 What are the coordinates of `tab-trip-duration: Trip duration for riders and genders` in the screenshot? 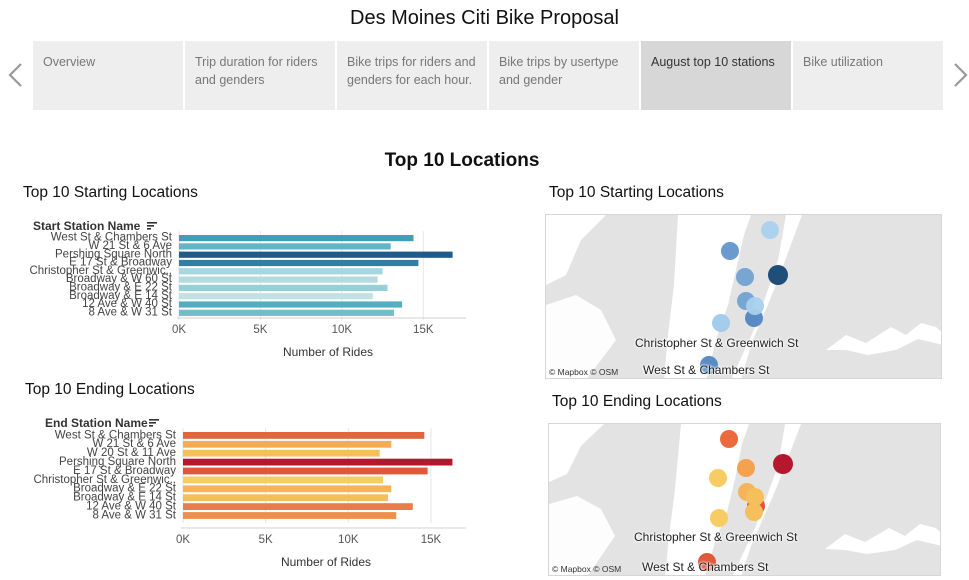 It's located at (260, 75).